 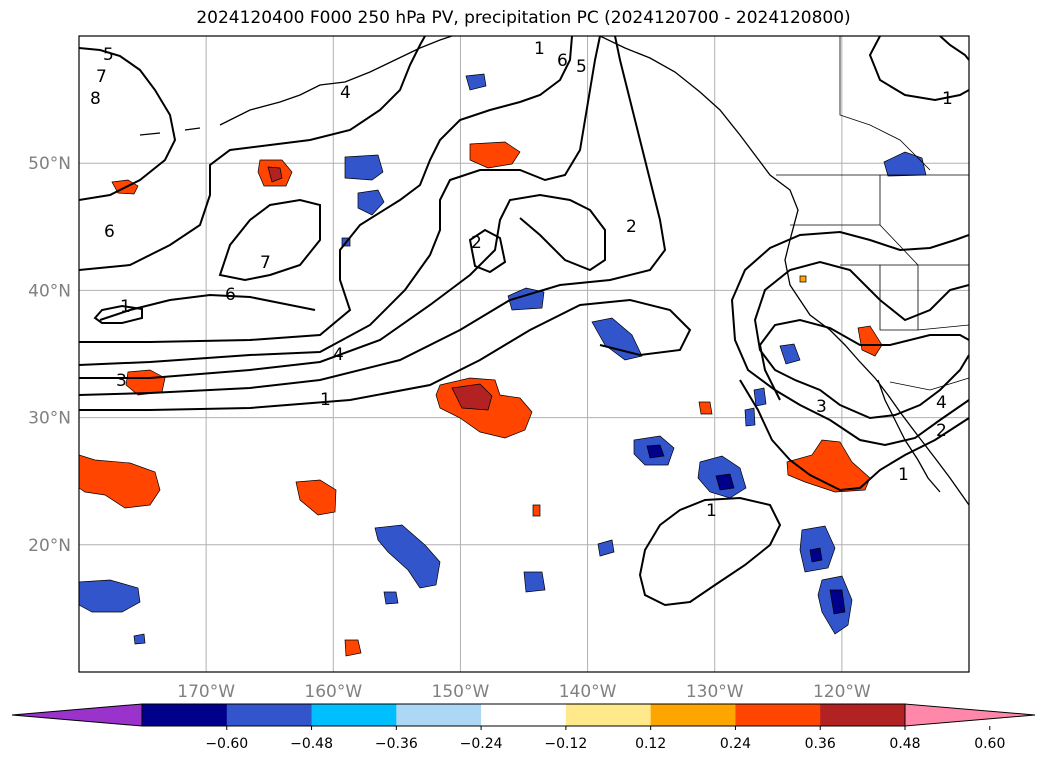 I want to click on political-borders, so click(x=872, y=213).